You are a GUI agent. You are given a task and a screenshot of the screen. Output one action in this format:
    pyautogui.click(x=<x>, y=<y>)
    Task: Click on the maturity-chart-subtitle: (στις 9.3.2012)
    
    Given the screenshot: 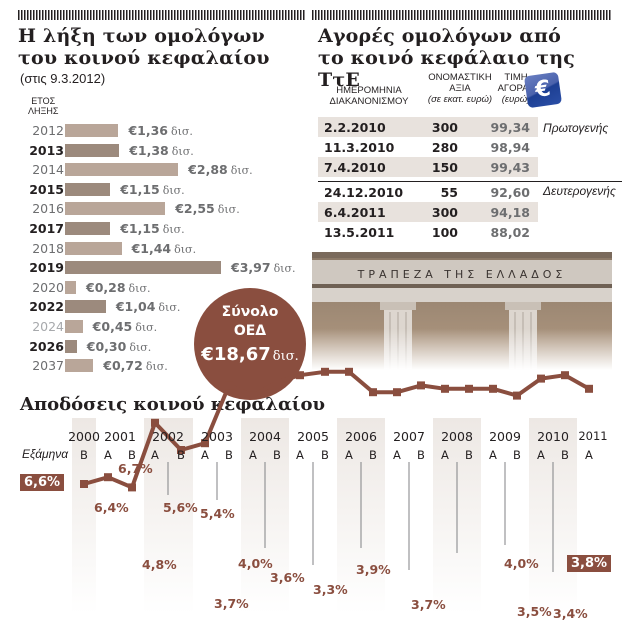 What is the action you would take?
    pyautogui.click(x=63, y=78)
    